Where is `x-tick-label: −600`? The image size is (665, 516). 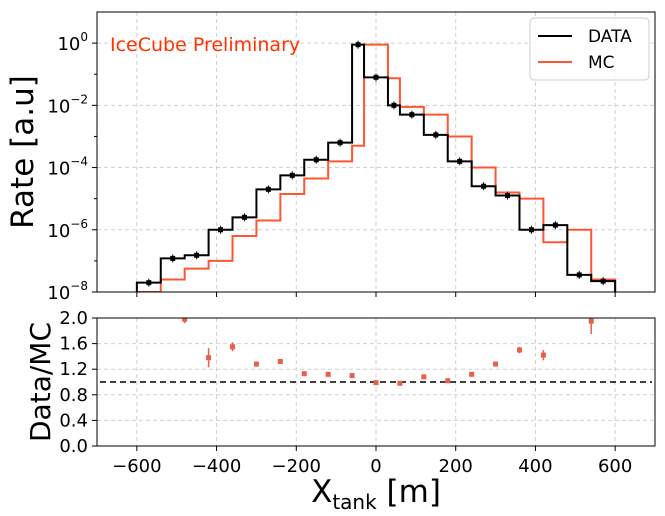
x-tick-label: −600 is located at coordinates (136, 466).